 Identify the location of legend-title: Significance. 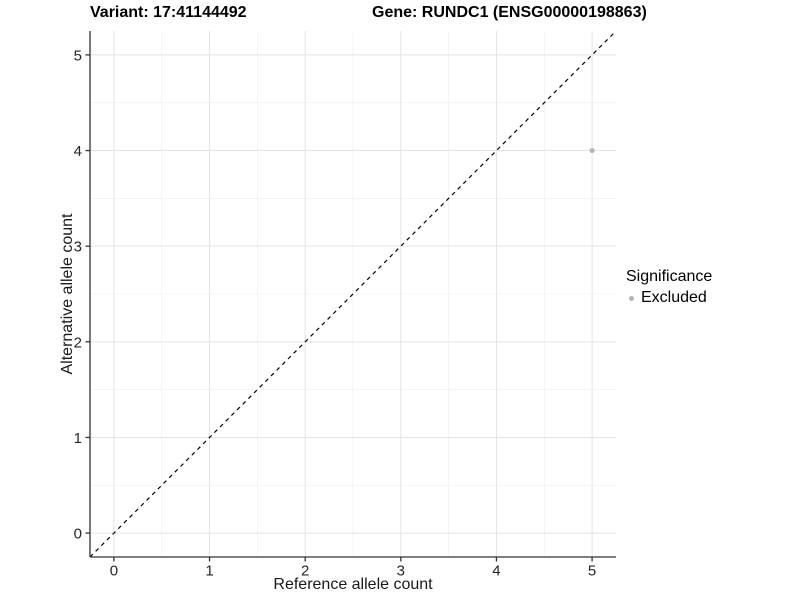
(669, 276).